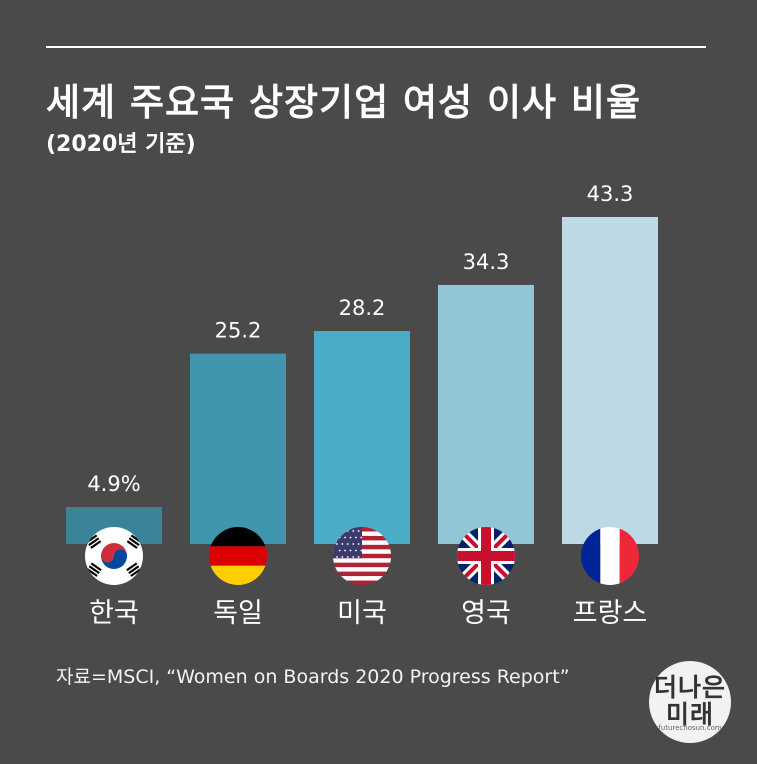  I want to click on logo-text-line1: 더나은, so click(689, 687).